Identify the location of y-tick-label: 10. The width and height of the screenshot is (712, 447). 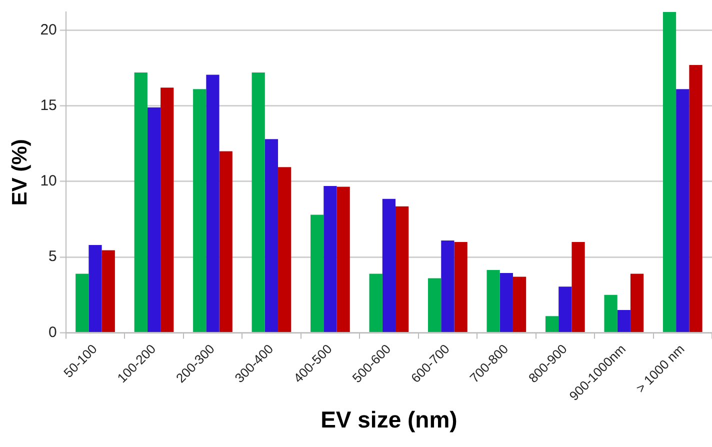
(48, 181).